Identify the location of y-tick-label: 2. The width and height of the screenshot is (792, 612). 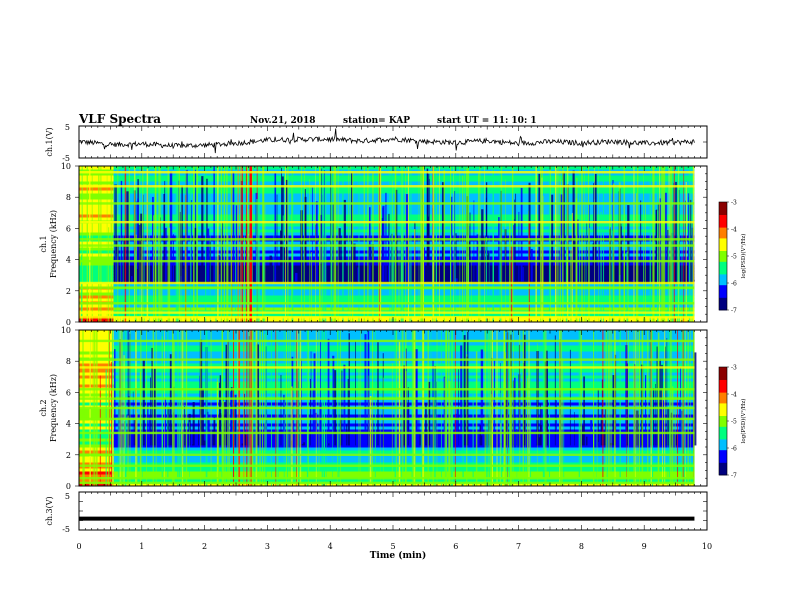
(68, 455).